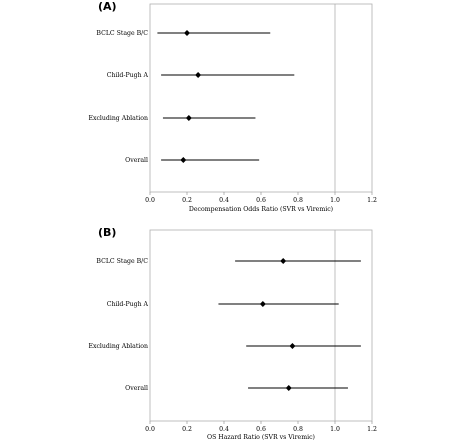 Image resolution: width=474 pixels, height=447 pixels. I want to click on x-axis-label: OS Hazard Ratio (SVR vs Viremic), so click(261, 437).